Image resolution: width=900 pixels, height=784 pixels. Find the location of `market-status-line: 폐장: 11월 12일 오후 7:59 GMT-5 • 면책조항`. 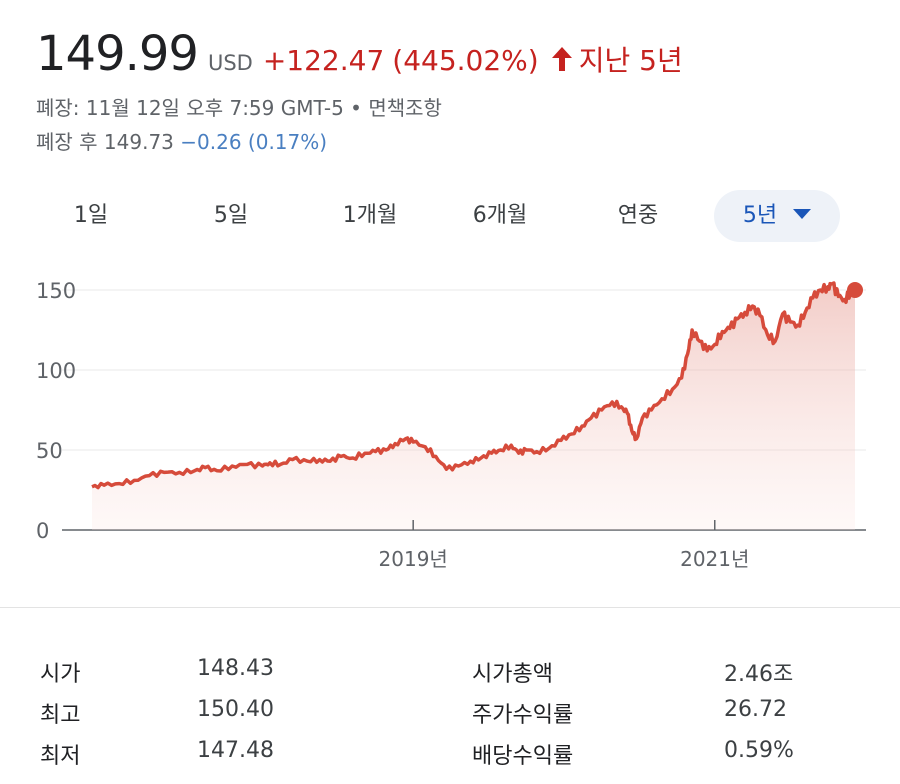

market-status-line: 폐장: 11월 12일 오후 7:59 GMT-5 • 면책조항 is located at coordinates (239, 108).